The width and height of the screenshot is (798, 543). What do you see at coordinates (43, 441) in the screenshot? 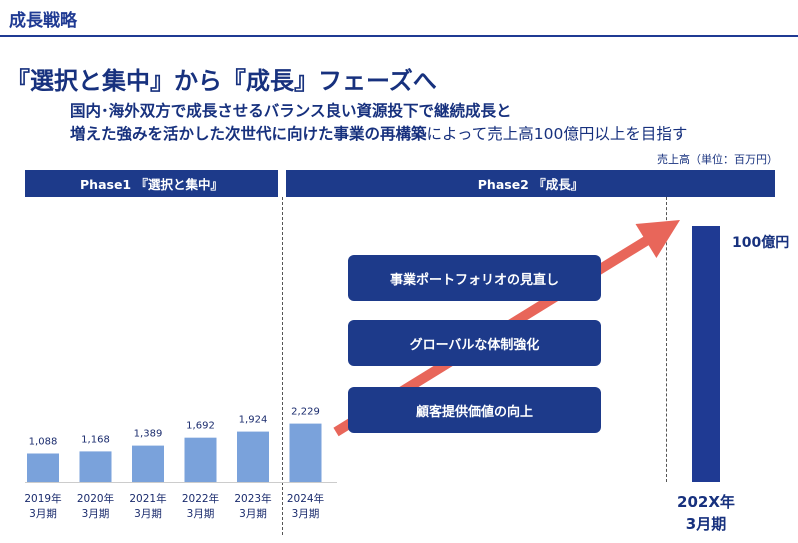
I see `data-label: 1,088` at bounding box center [43, 441].